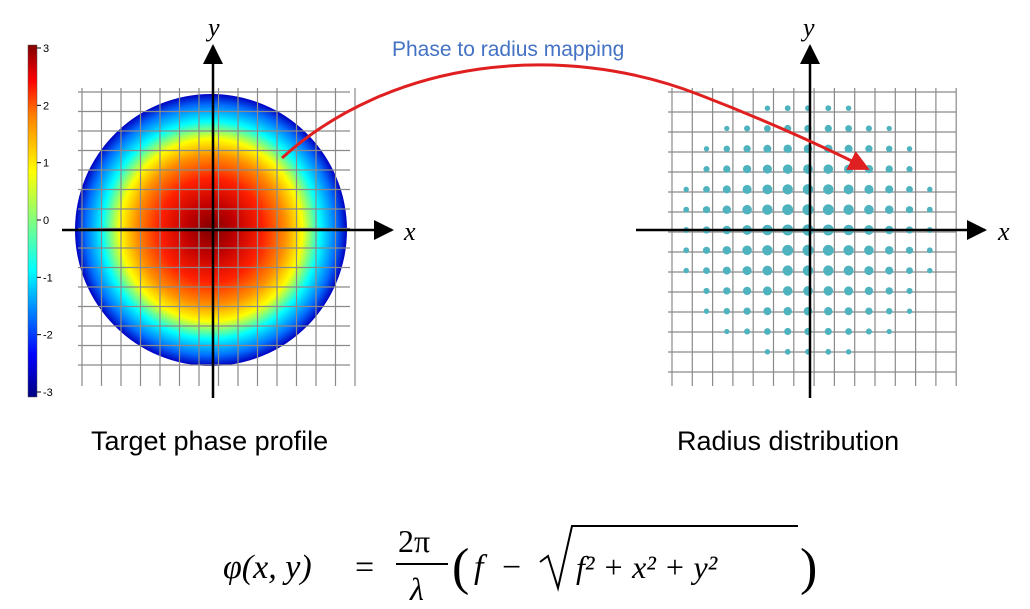  What do you see at coordinates (48, 336) in the screenshot?
I see `colorbar-tick-label: -2` at bounding box center [48, 336].